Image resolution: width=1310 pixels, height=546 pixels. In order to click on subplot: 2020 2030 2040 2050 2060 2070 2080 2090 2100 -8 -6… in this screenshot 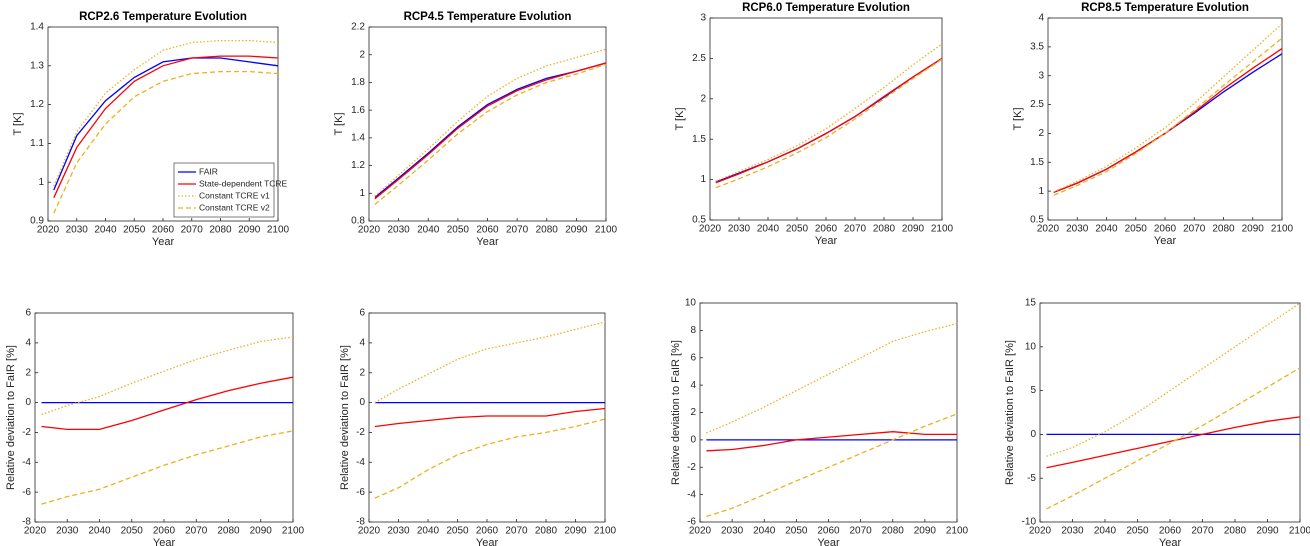, I will do `click(478, 427)`.